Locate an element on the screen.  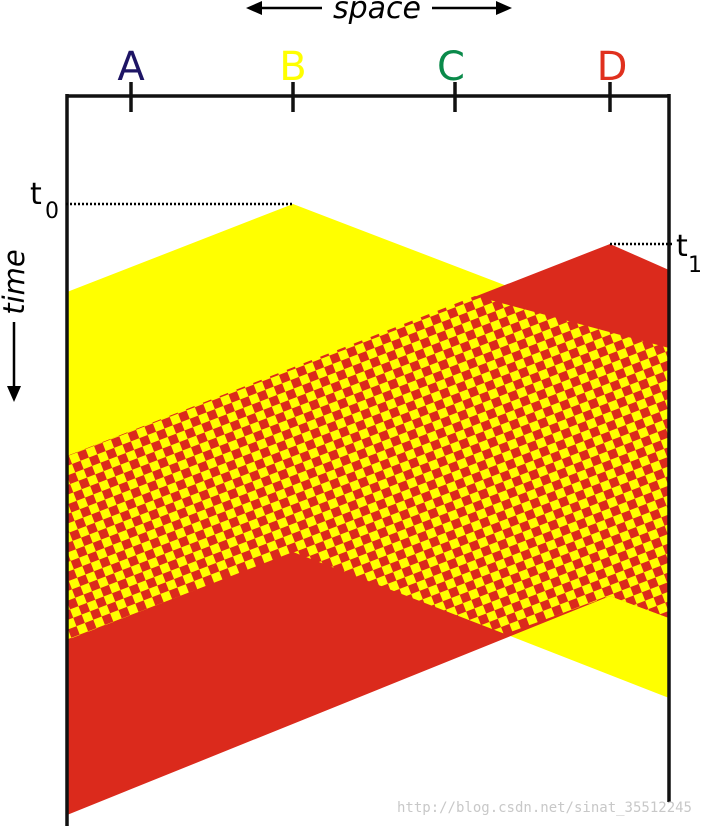
t1-label: t is located at coordinates (682, 246).